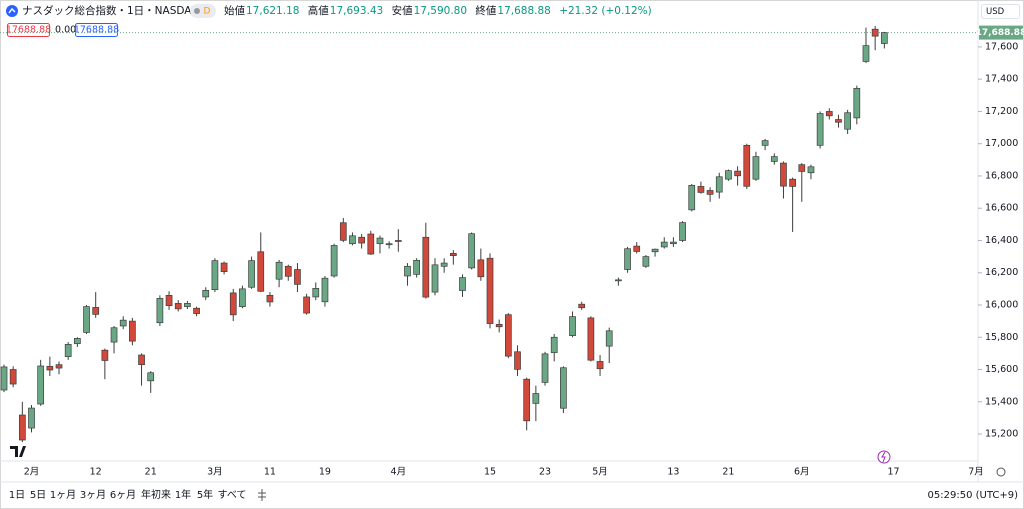 The height and width of the screenshot is (509, 1024). What do you see at coordinates (883, 457) in the screenshot?
I see `event-icon-glyph` at bounding box center [883, 457].